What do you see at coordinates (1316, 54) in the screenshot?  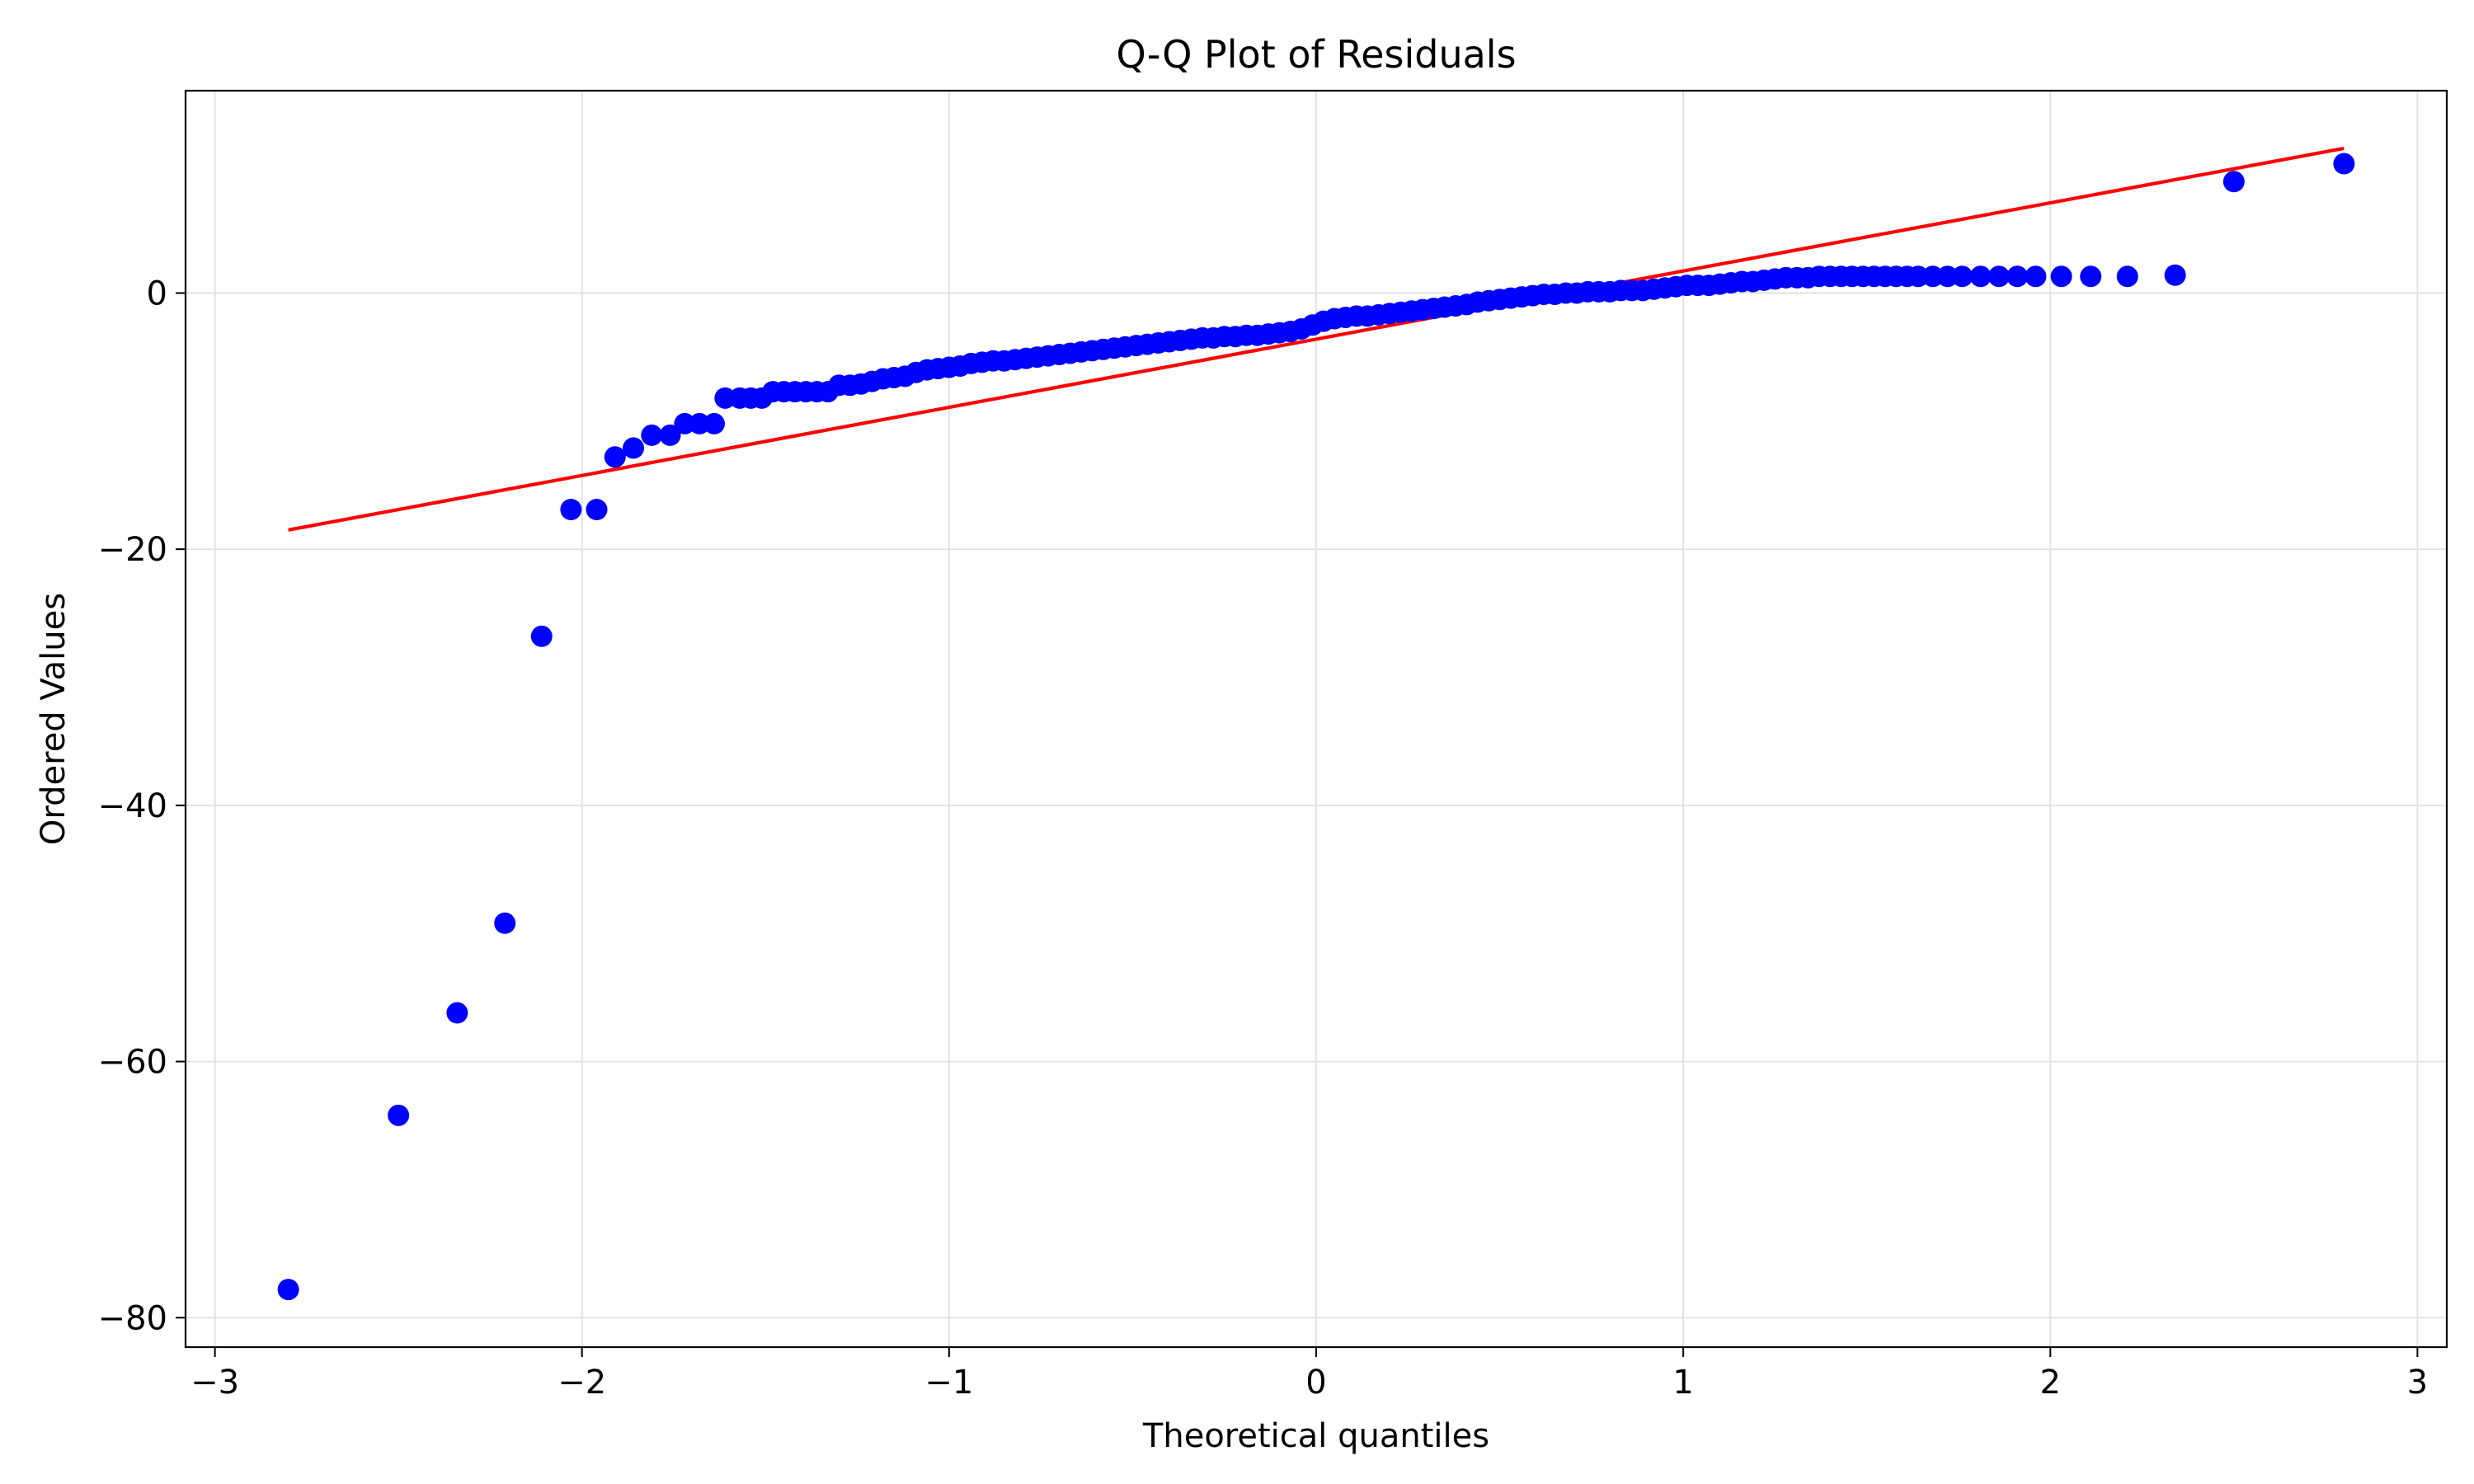 I see `chart-title: Q-Q Plot of Residuals` at bounding box center [1316, 54].